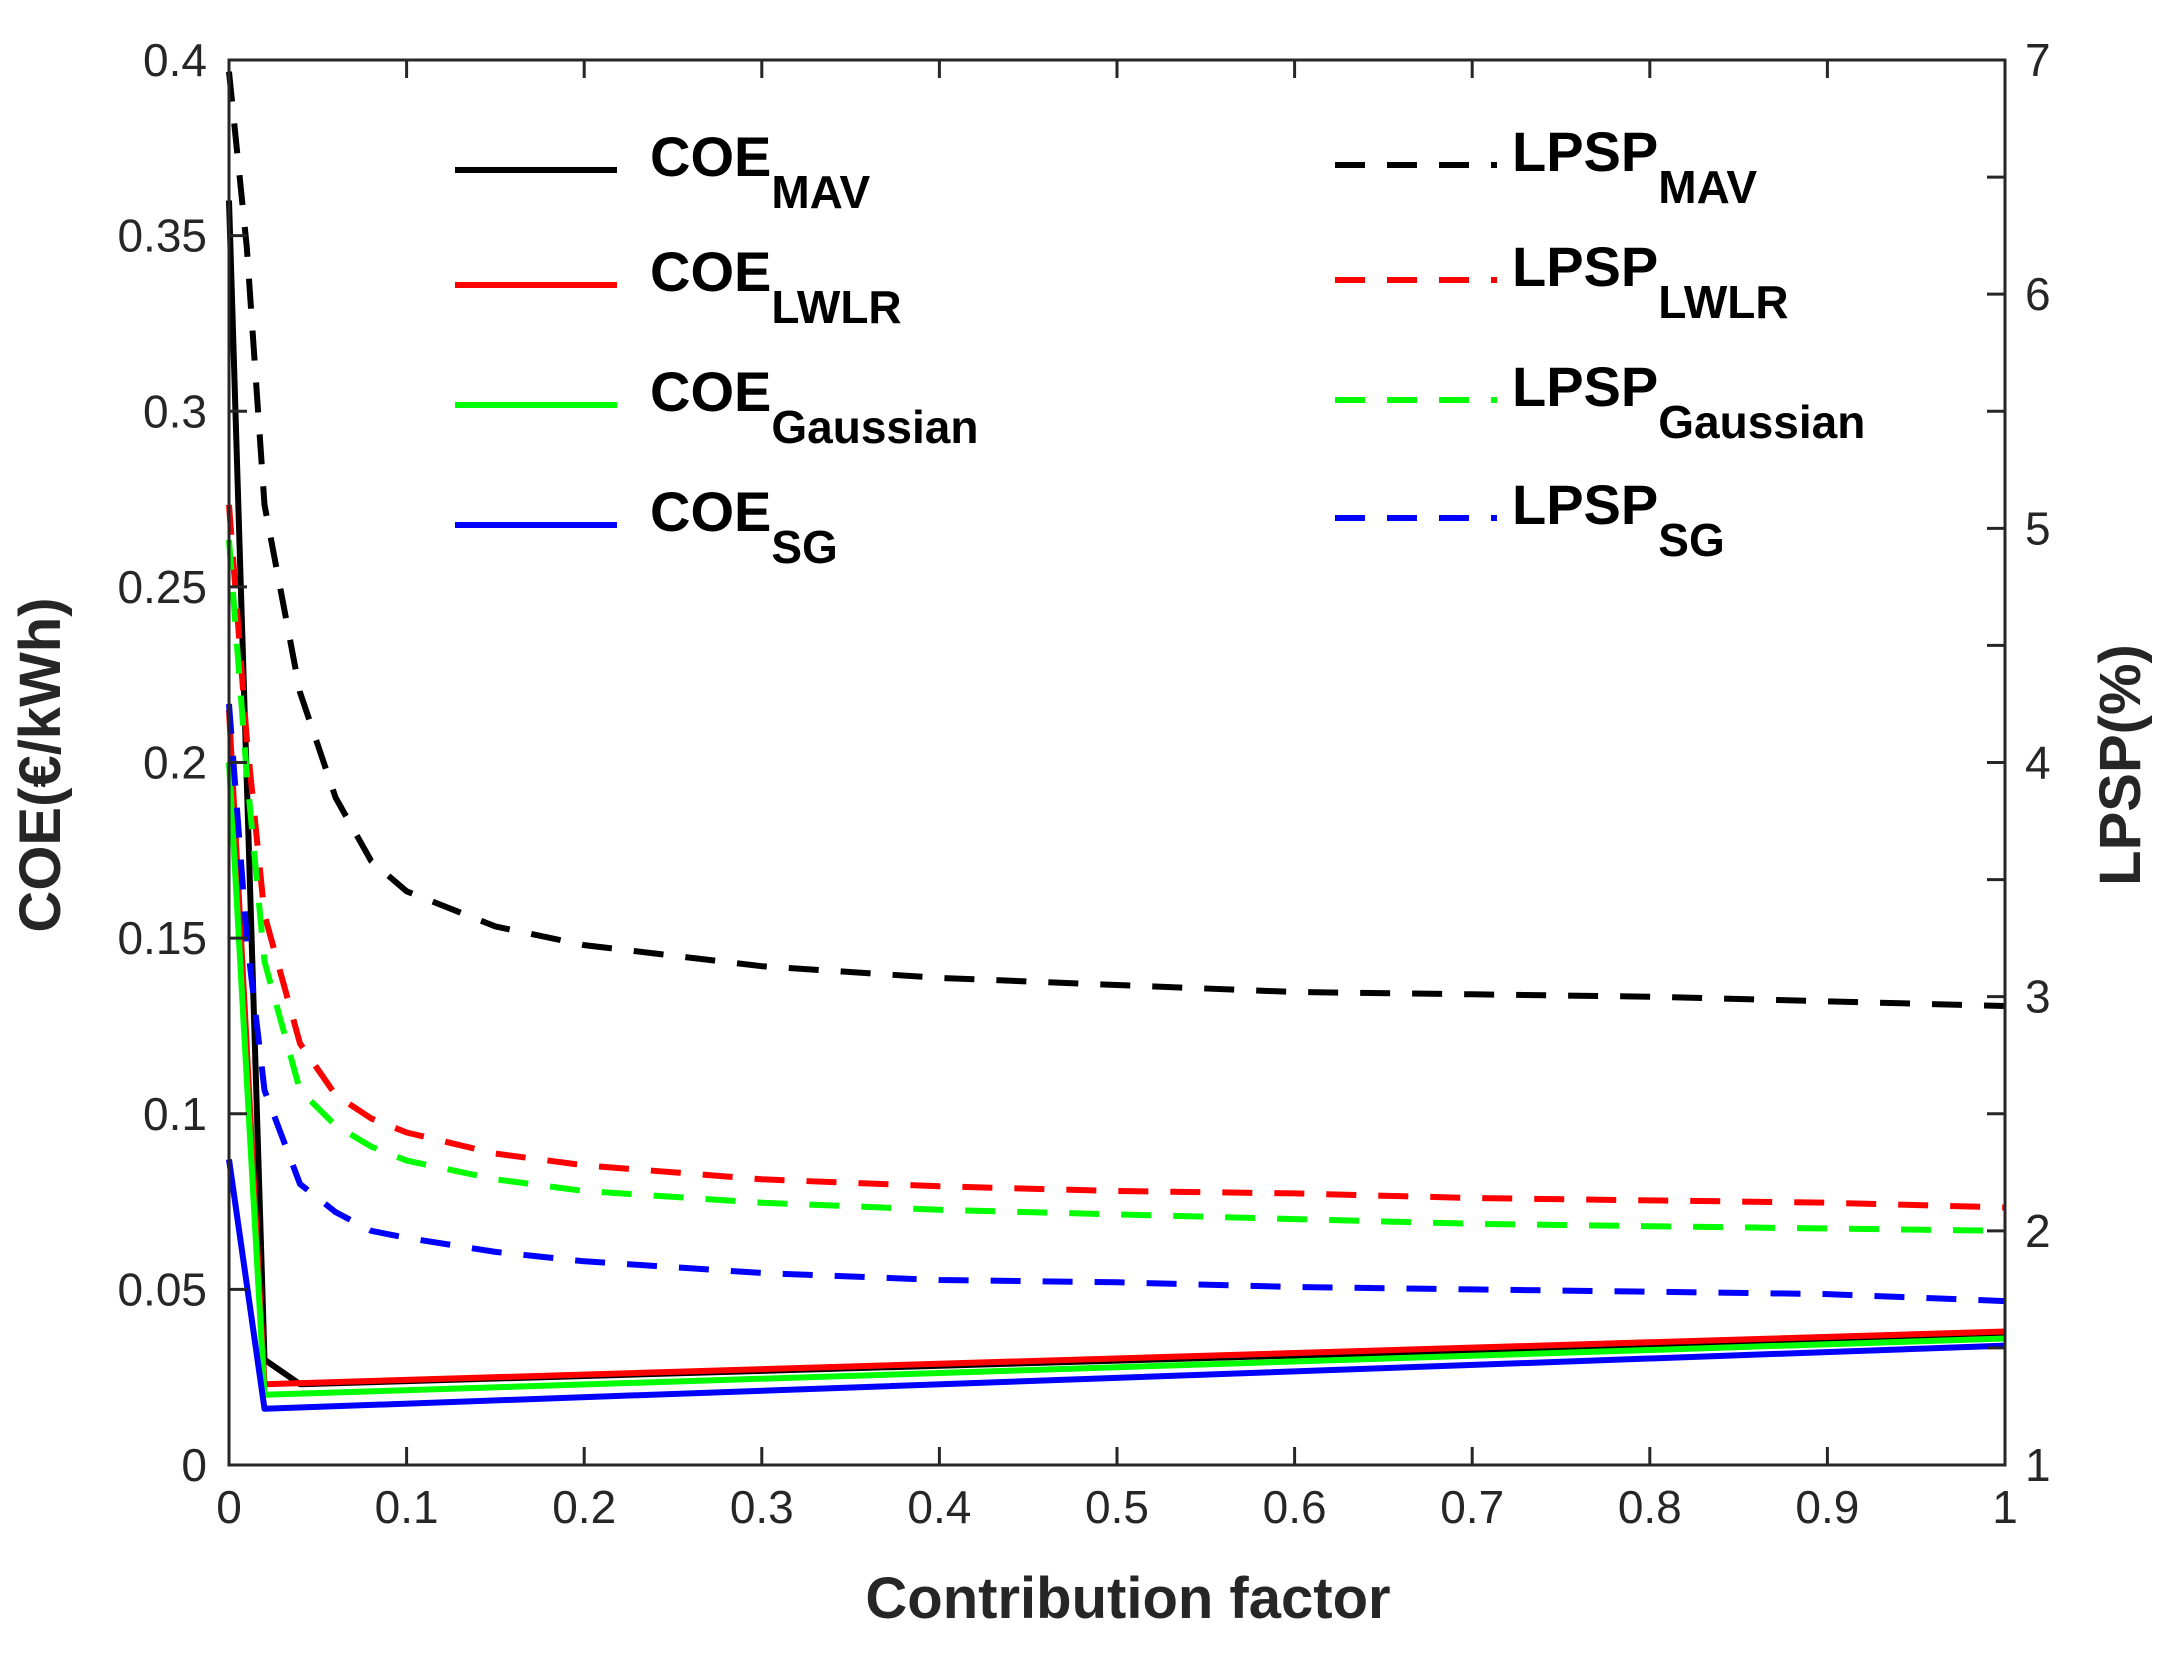 This screenshot has width=2168, height=1665. Describe the element at coordinates (1127, 1598) in the screenshot. I see `x-axis-title: Contribution factor` at that location.